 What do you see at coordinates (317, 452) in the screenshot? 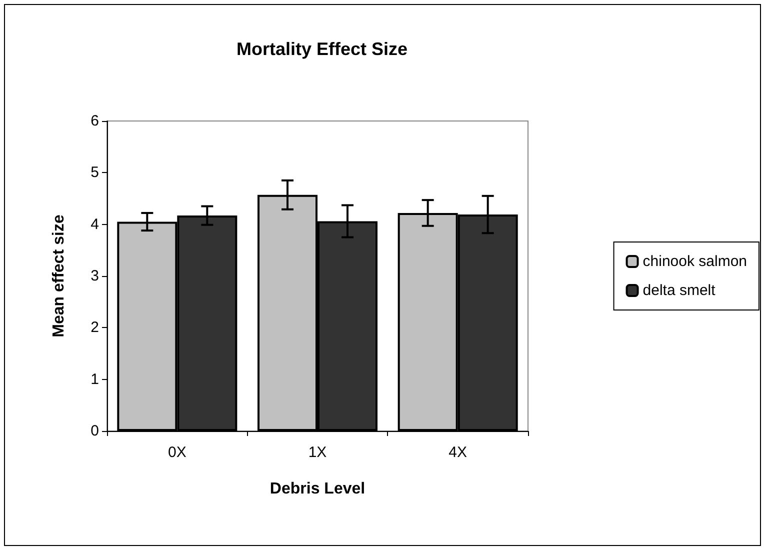
I see `x-tick-label: 1X` at bounding box center [317, 452].